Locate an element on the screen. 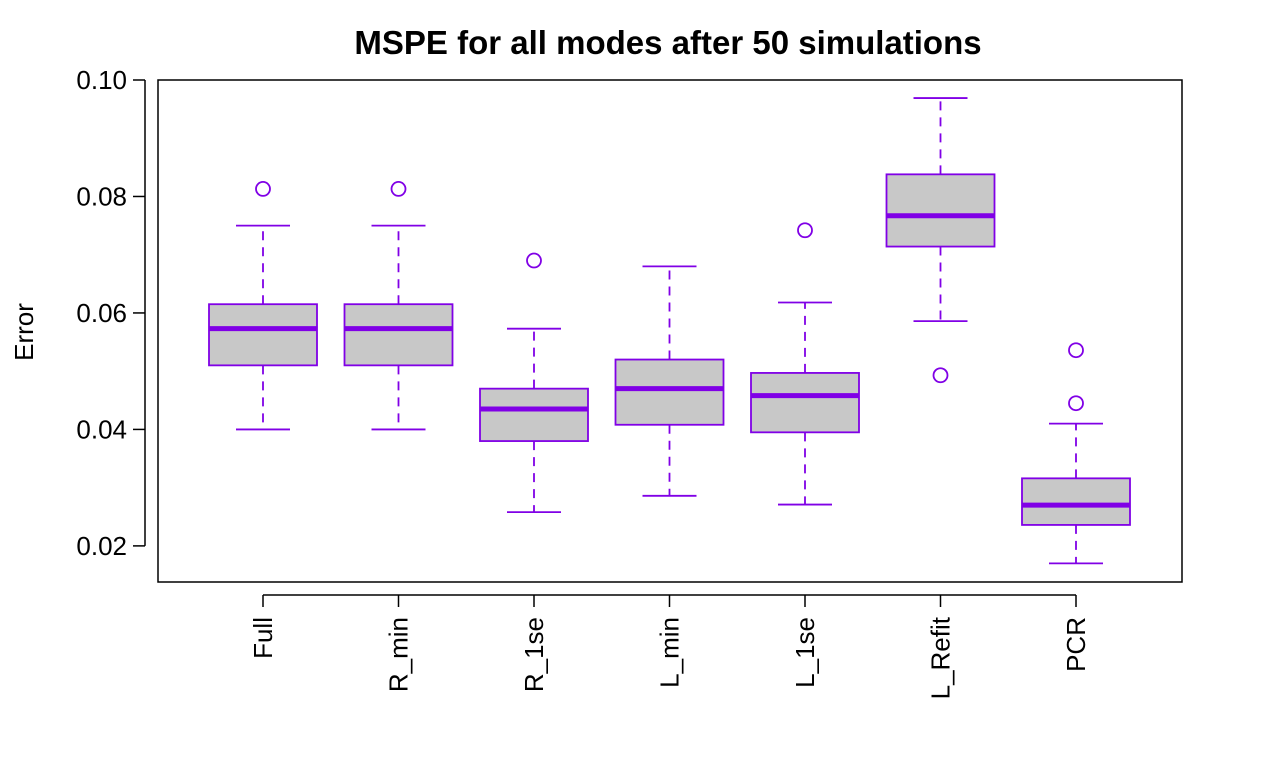 This screenshot has height=779, width=1262. x-tick-label: L_1se is located at coordinates (805, 652).